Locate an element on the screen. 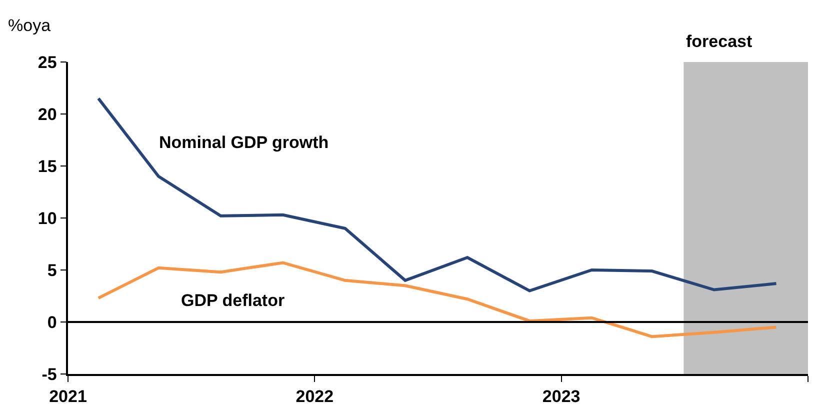  band-label: forecast is located at coordinates (719, 41).